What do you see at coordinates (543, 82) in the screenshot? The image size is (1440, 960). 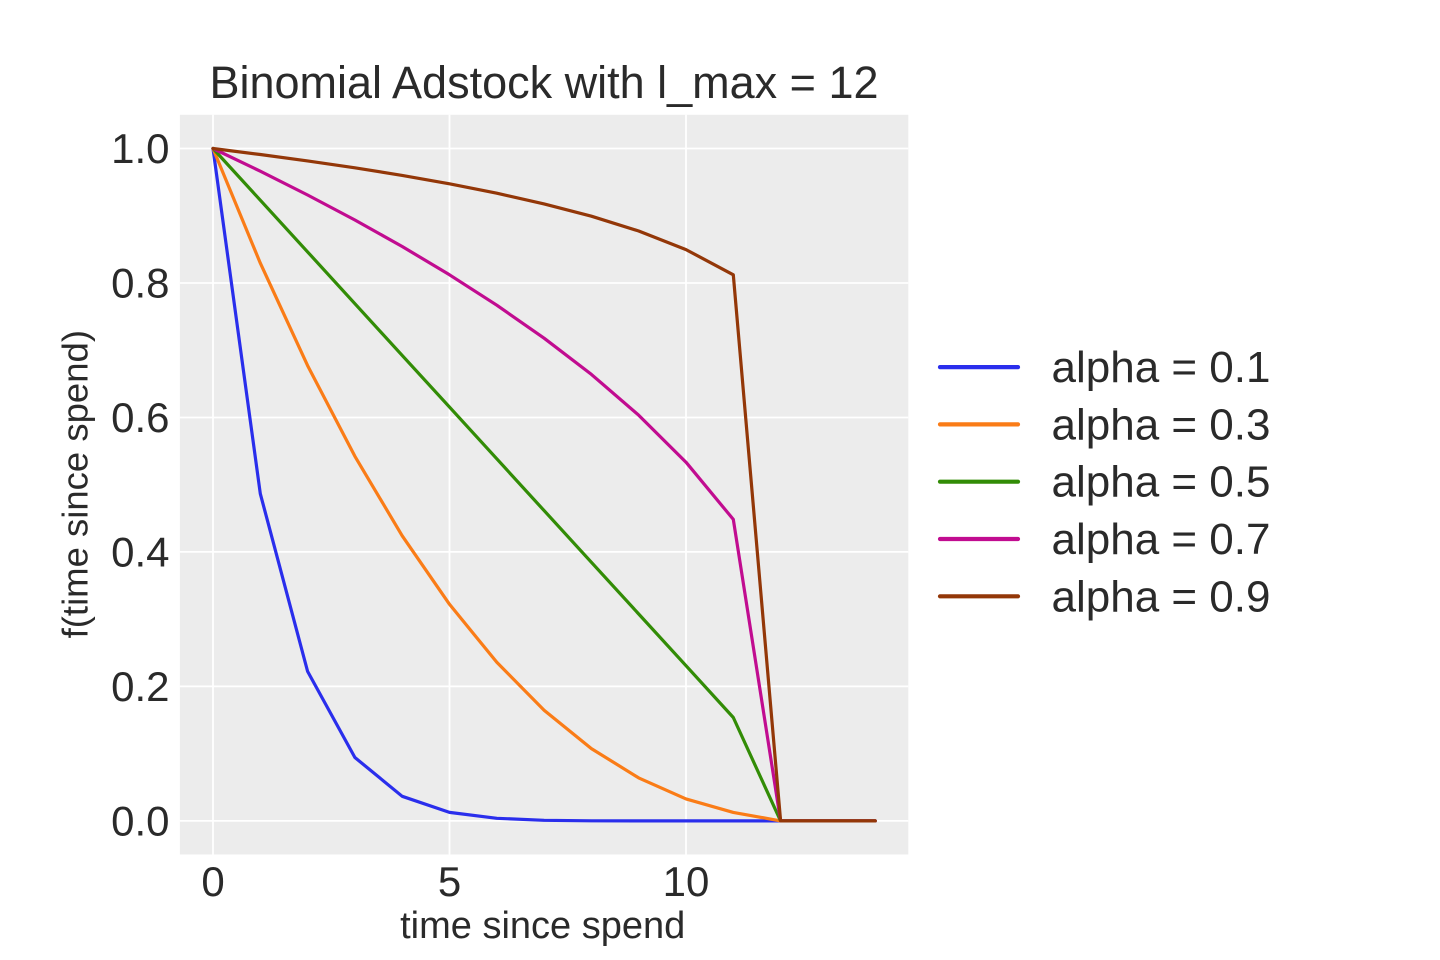 I see `svg-text:Binomial Adstock with l_max =: Binomial Adstock with l_max = 12` at bounding box center [543, 82].